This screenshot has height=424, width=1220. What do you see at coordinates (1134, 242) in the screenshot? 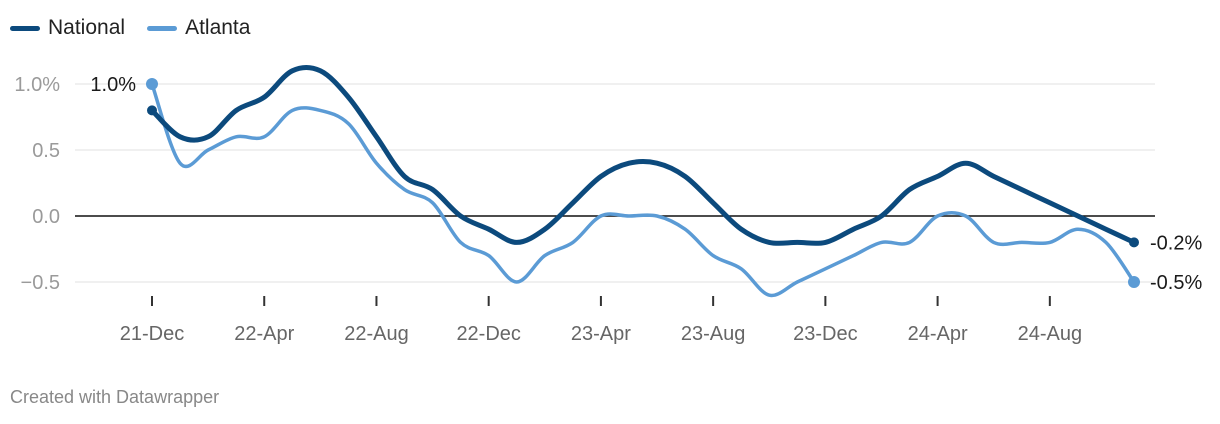
I see `end-point-national` at bounding box center [1134, 242].